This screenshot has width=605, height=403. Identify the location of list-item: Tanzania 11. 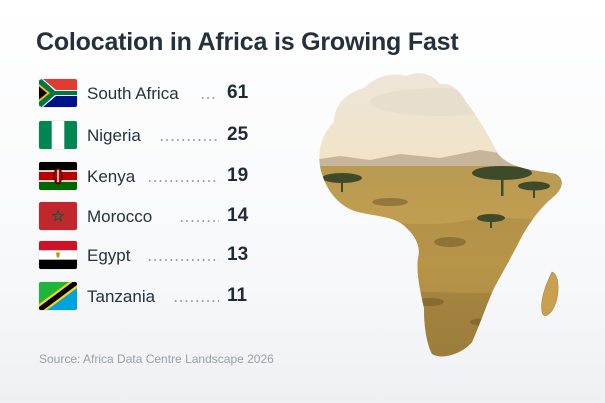
(146, 296).